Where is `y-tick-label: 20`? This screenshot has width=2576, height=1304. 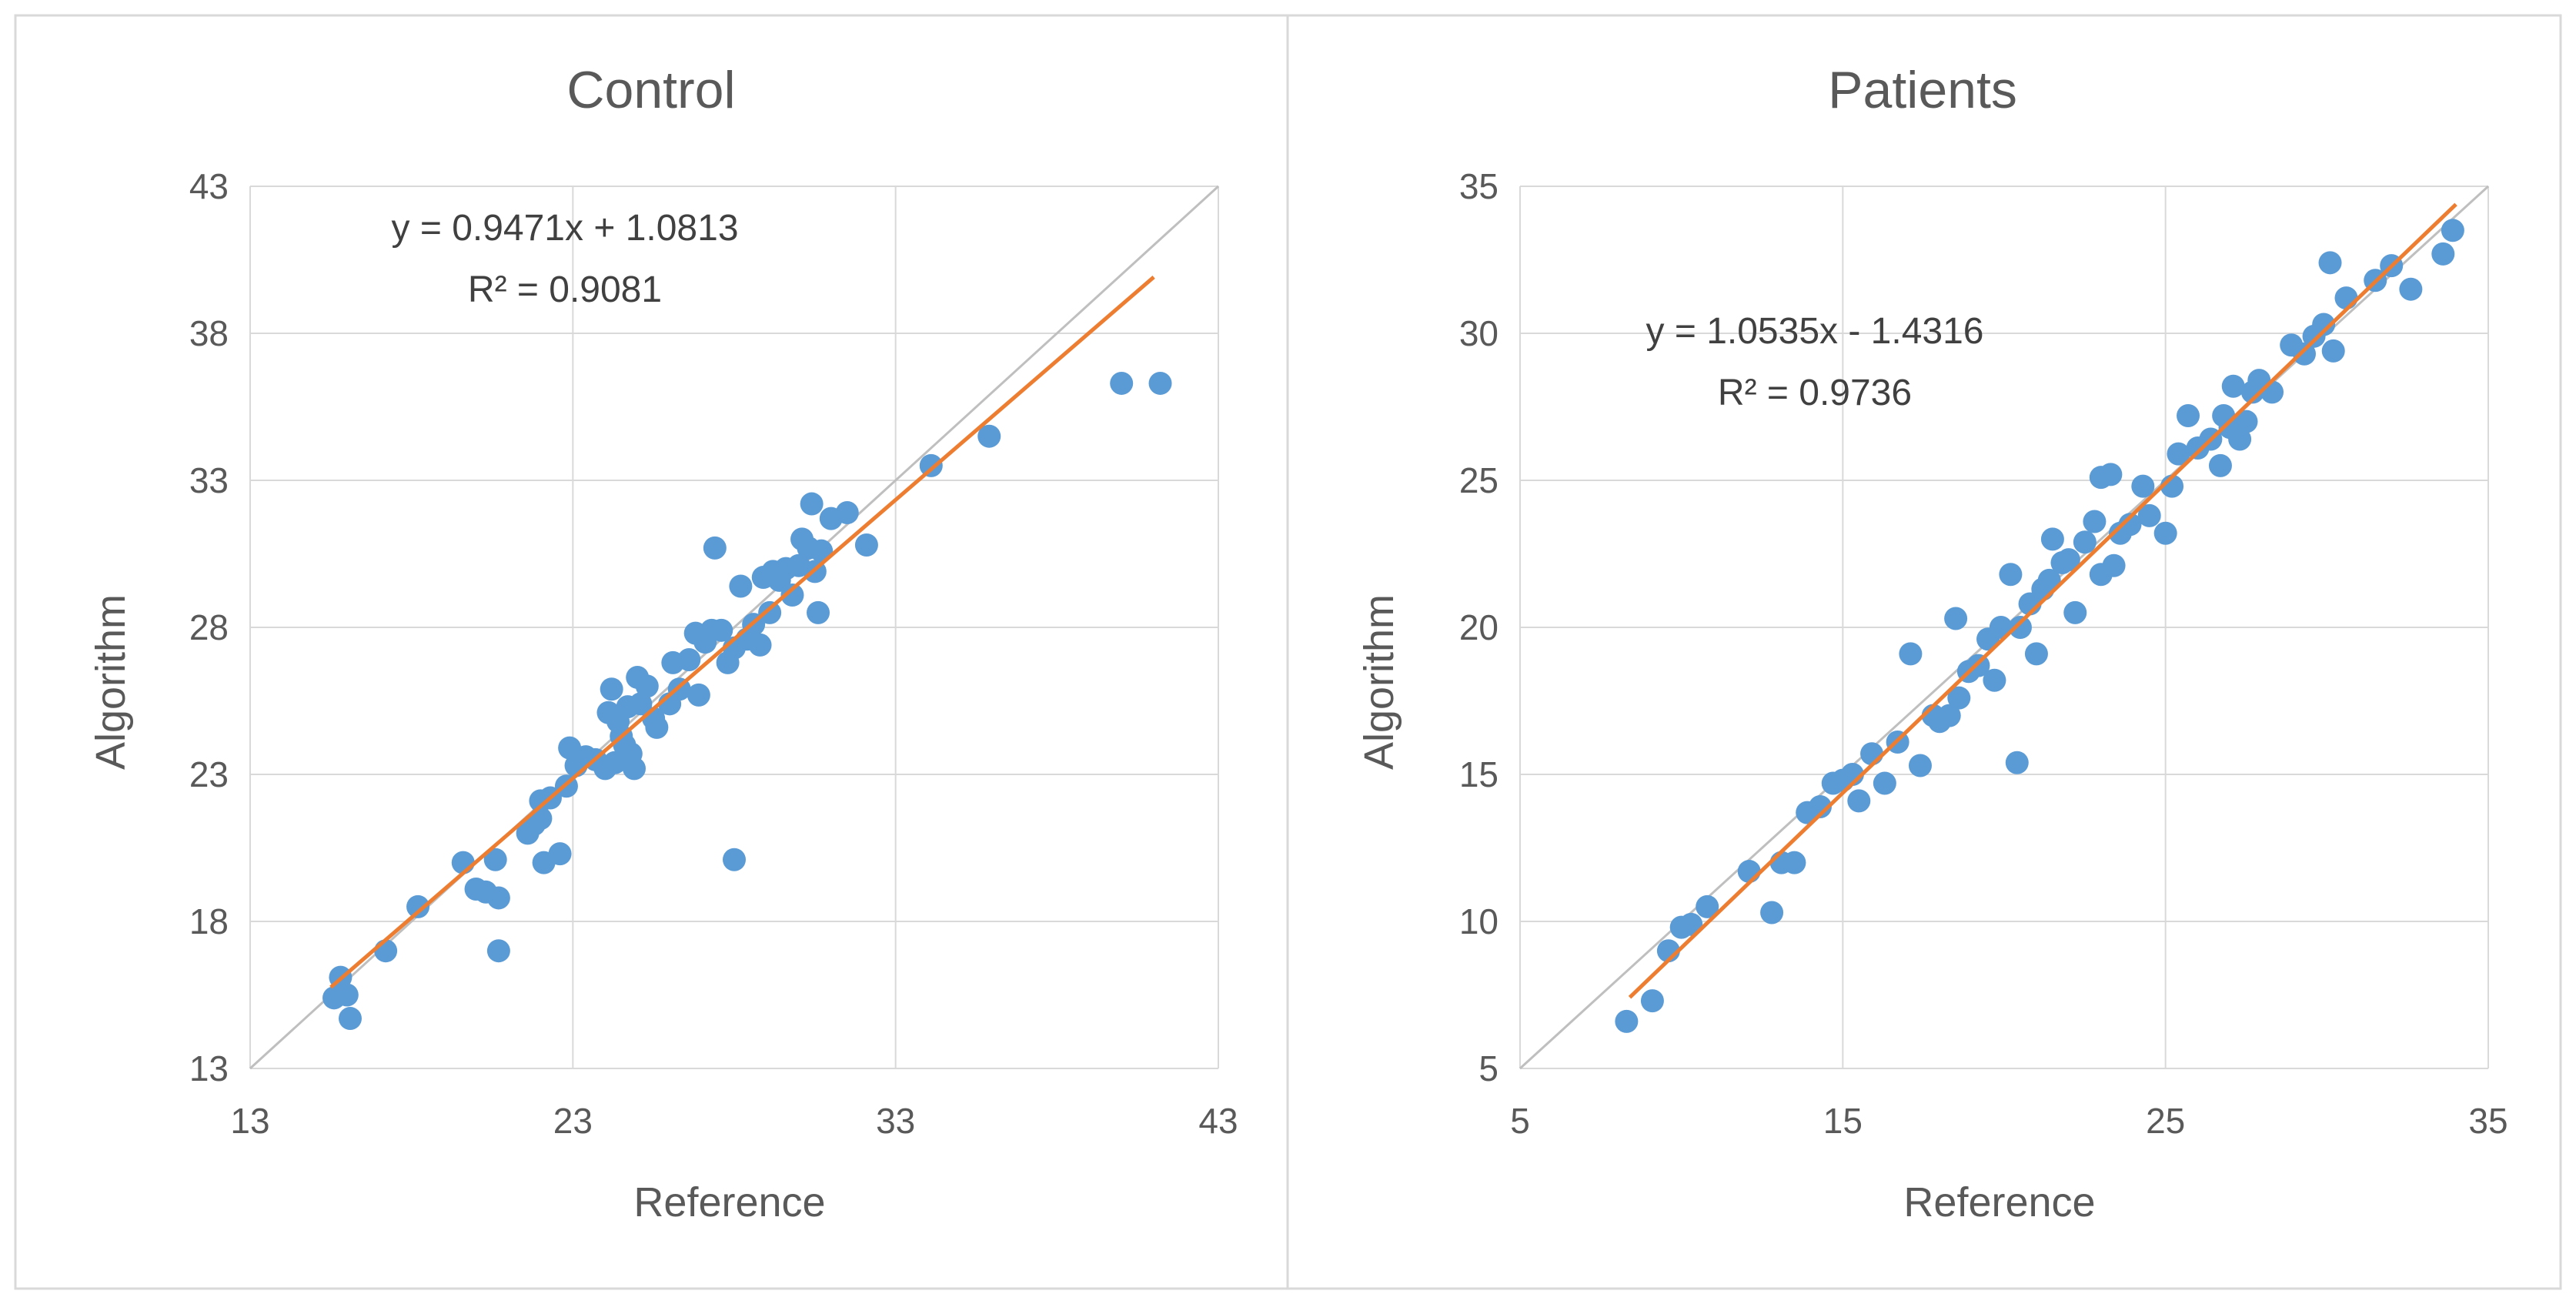 y-tick-label: 20 is located at coordinates (1478, 627).